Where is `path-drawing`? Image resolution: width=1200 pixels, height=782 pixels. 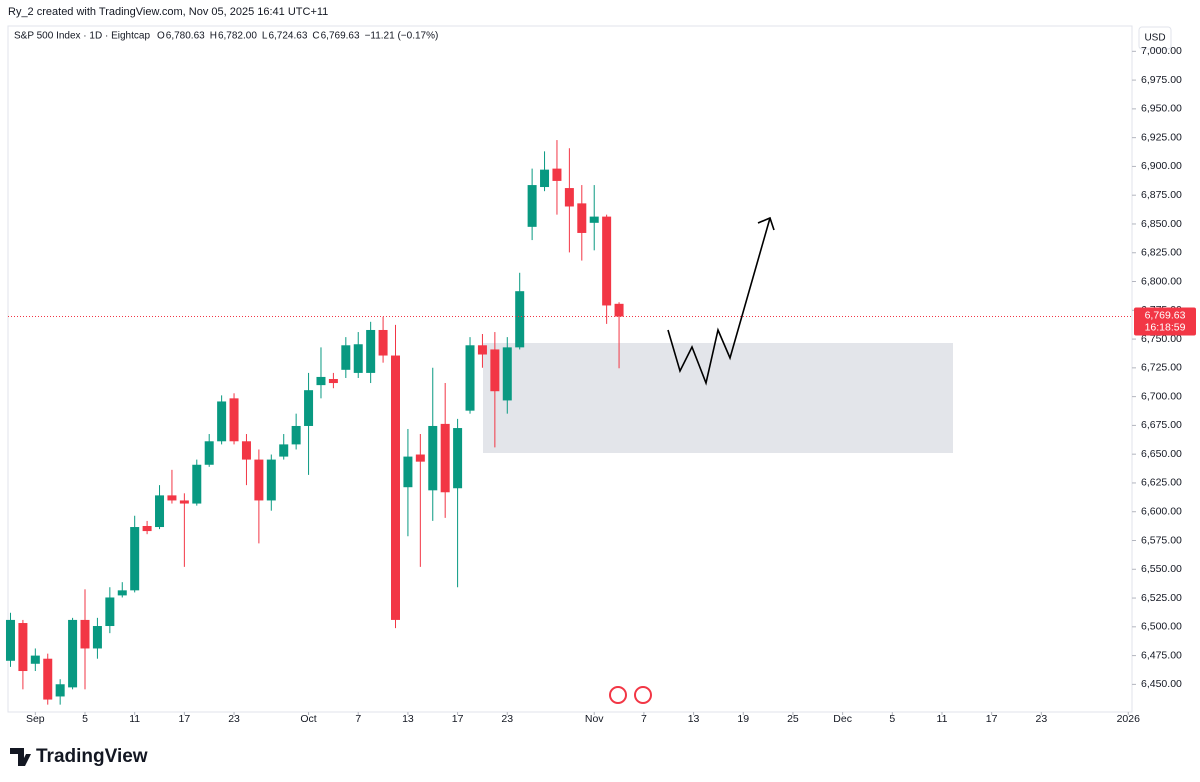 path-drawing is located at coordinates (719, 301).